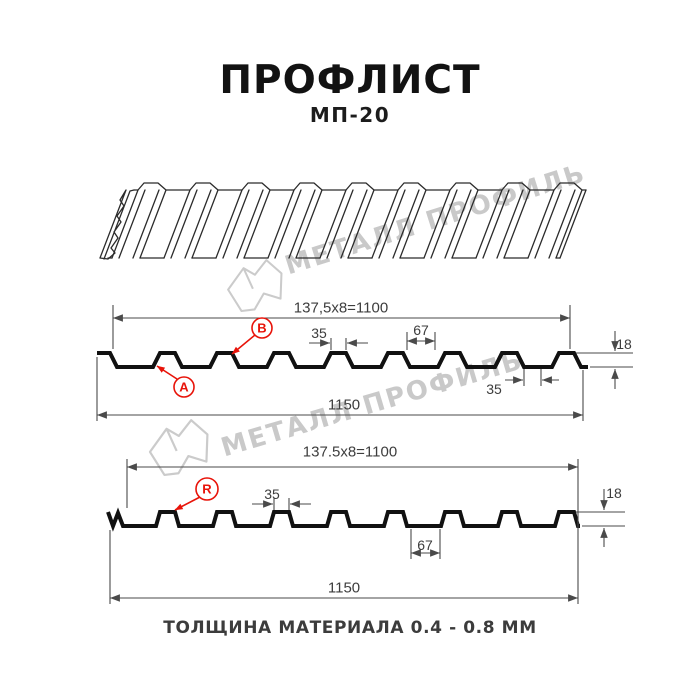  Describe the element at coordinates (421, 330) in the screenshot. I see `front-dim-67: 67` at that location.